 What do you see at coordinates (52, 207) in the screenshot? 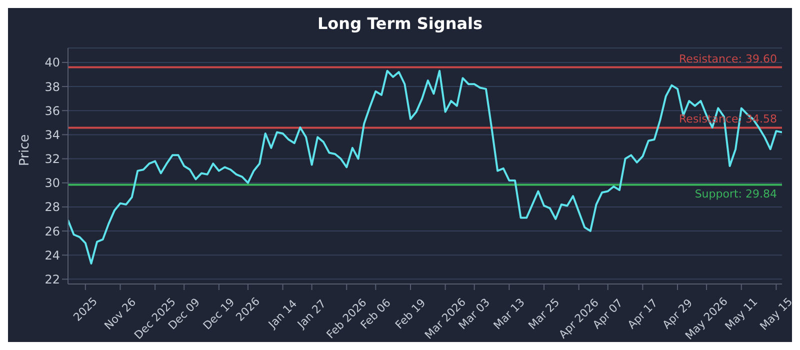
I see `y-tick-label: 28` at bounding box center [52, 207].